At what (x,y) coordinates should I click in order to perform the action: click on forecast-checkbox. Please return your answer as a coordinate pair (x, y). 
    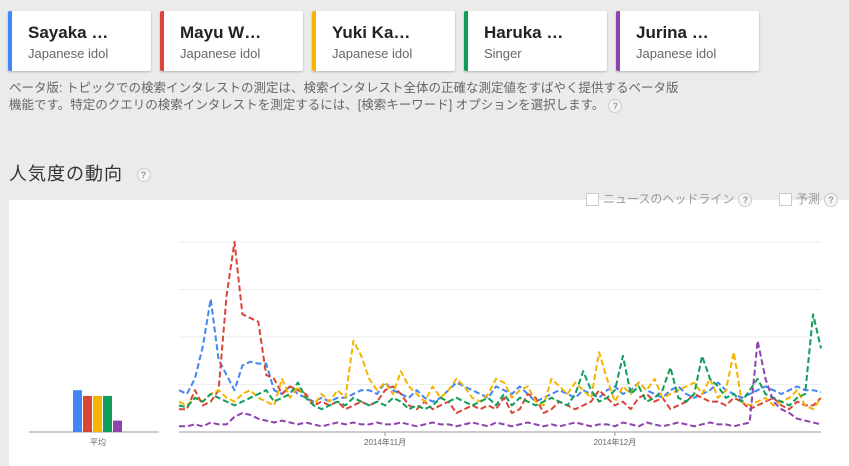
    Looking at the image, I should click on (785, 200).